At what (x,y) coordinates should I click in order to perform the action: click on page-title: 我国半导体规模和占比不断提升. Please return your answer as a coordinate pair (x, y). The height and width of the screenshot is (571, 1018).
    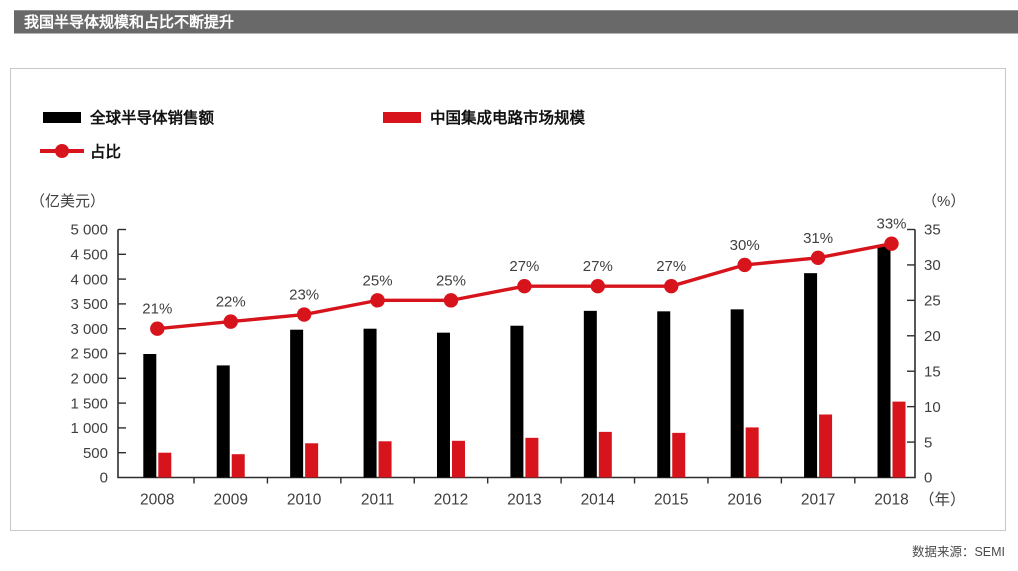
    Looking at the image, I should click on (516, 22).